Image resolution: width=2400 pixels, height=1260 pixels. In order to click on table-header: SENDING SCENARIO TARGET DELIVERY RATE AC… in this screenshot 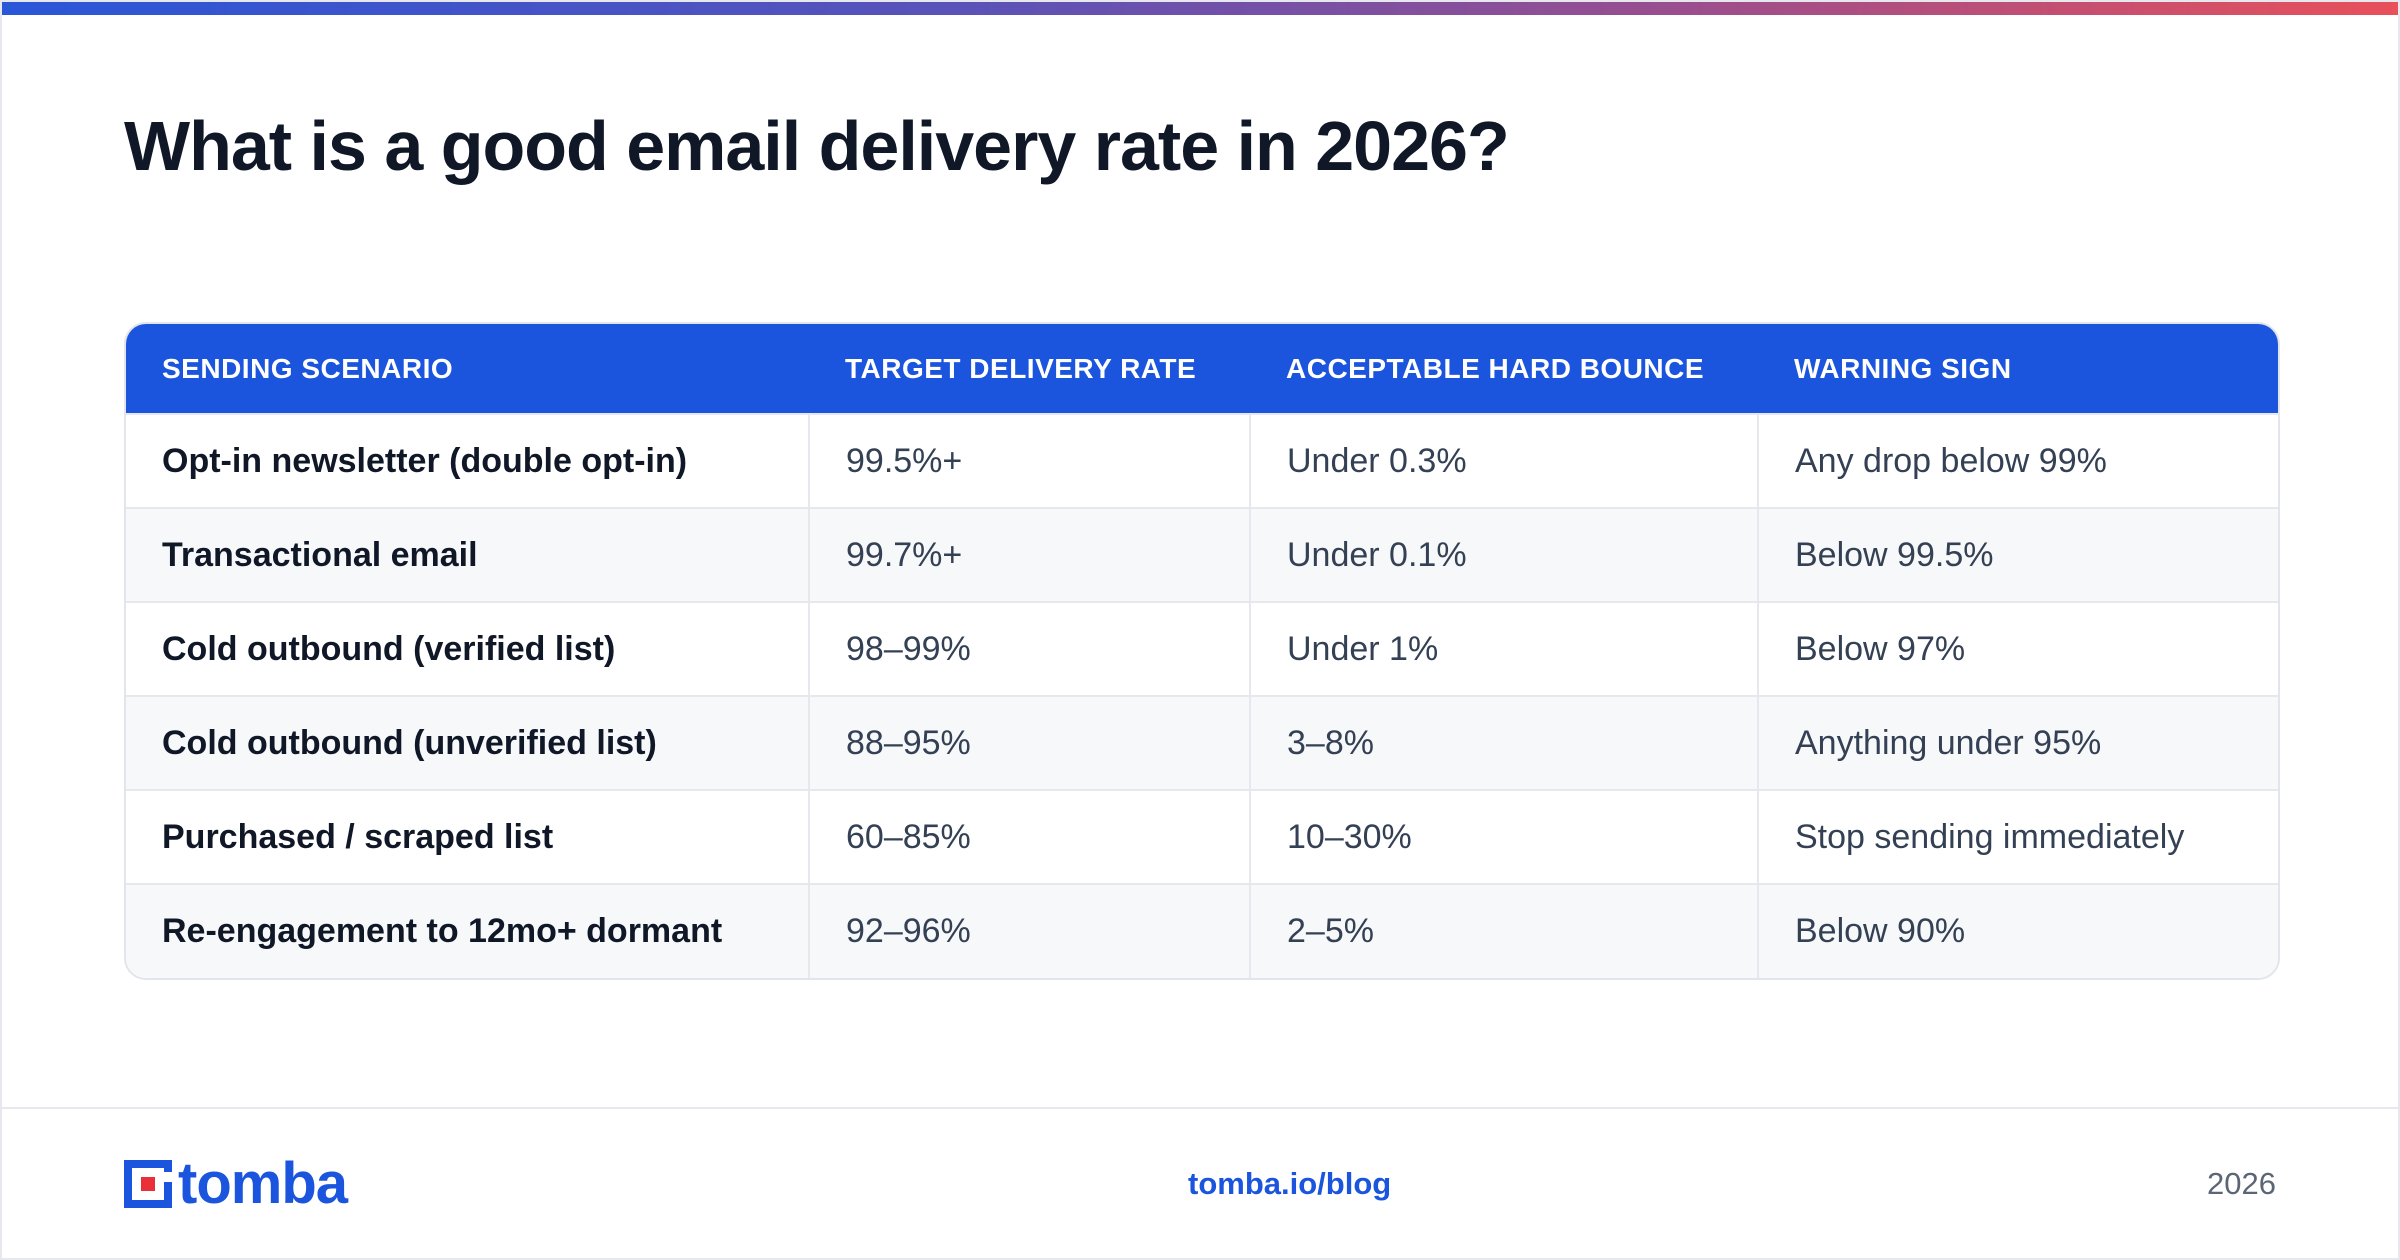, I will do `click(1202, 369)`.